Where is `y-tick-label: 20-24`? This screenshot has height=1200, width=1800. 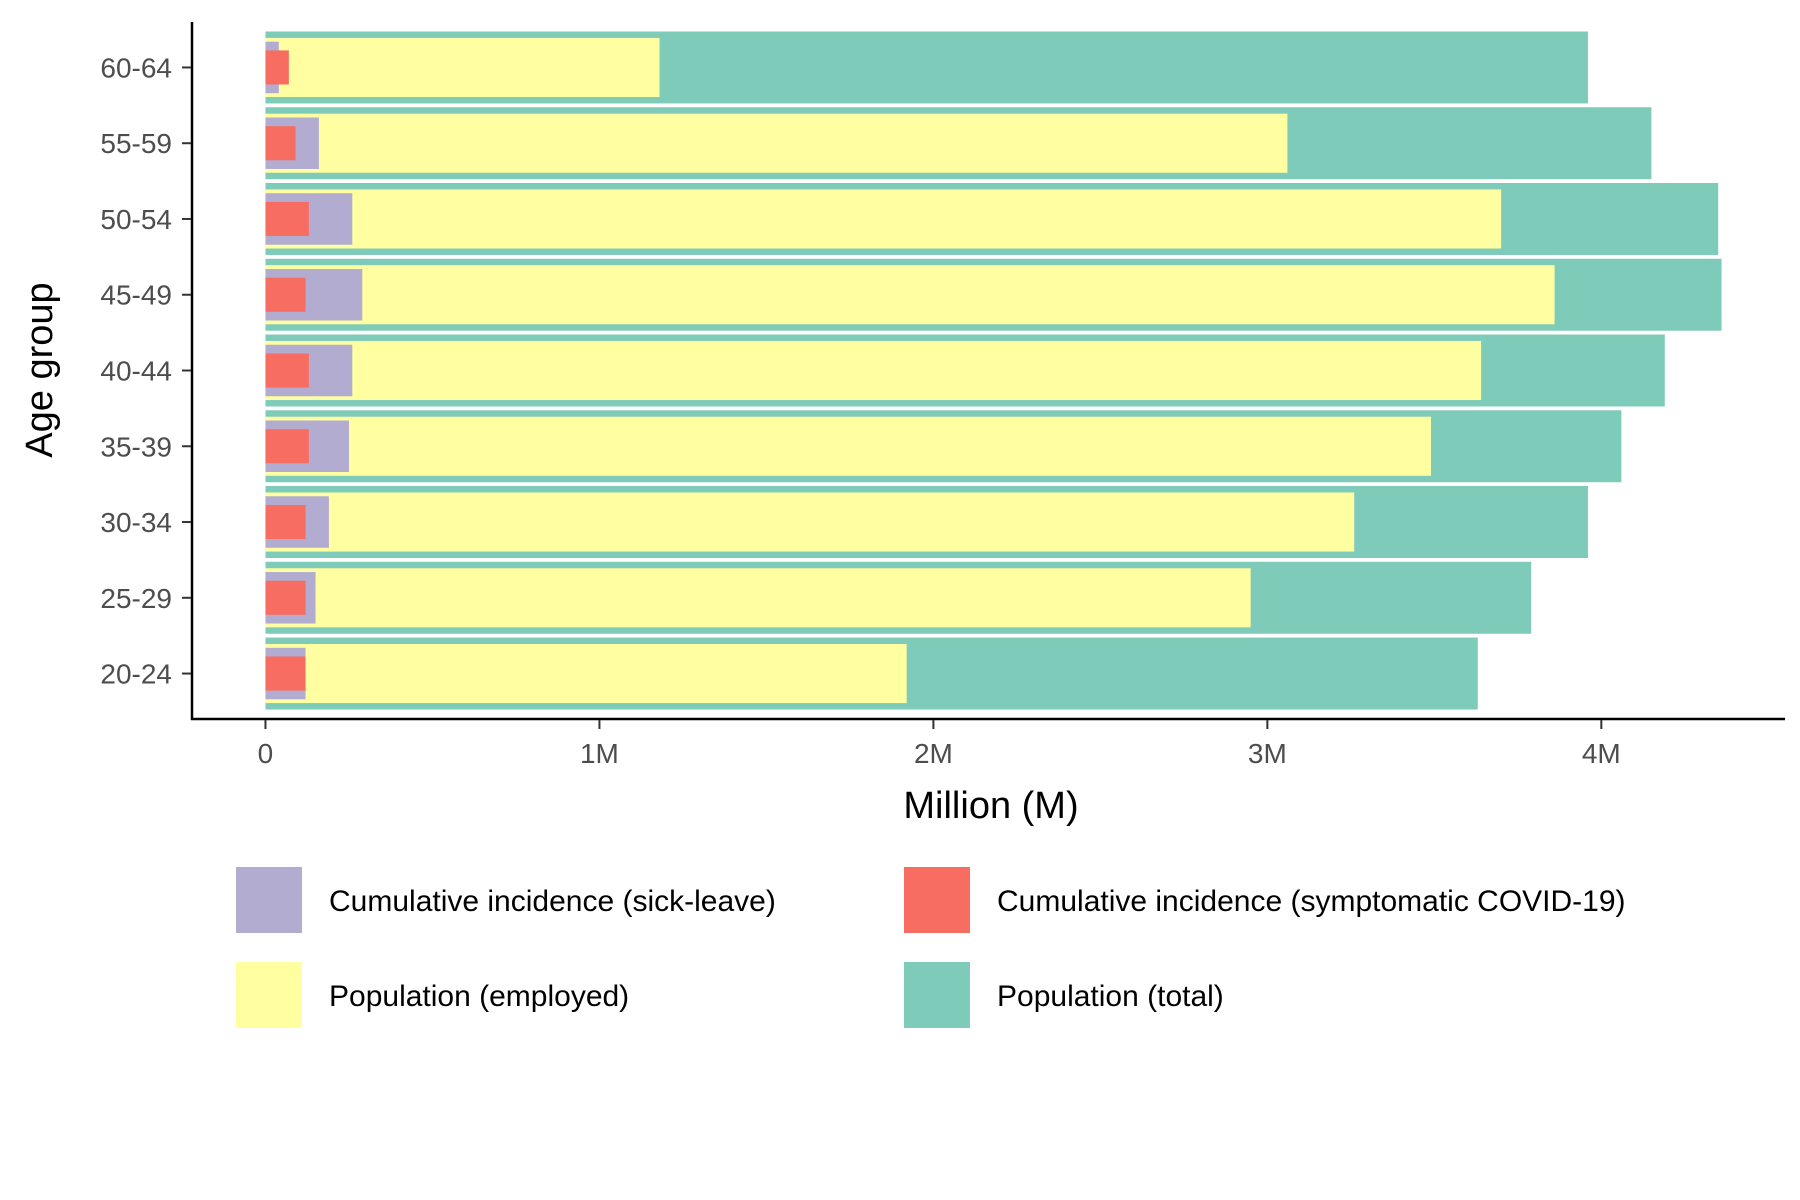
y-tick-label: 20-24 is located at coordinates (136, 674).